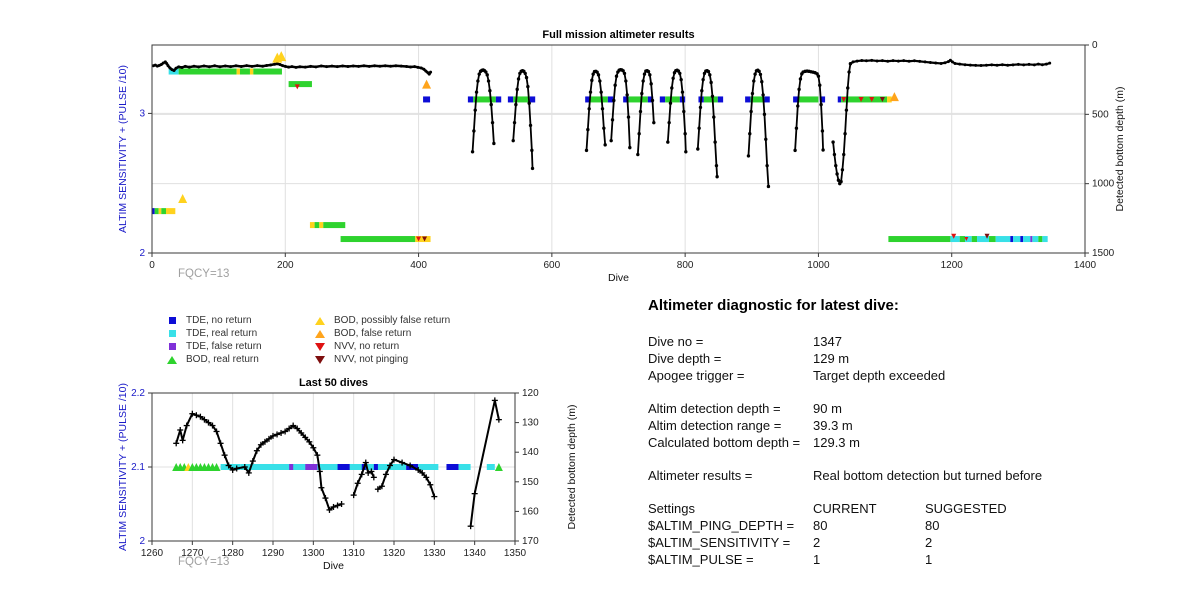  I want to click on diag-label: Dive no =, so click(676, 341).